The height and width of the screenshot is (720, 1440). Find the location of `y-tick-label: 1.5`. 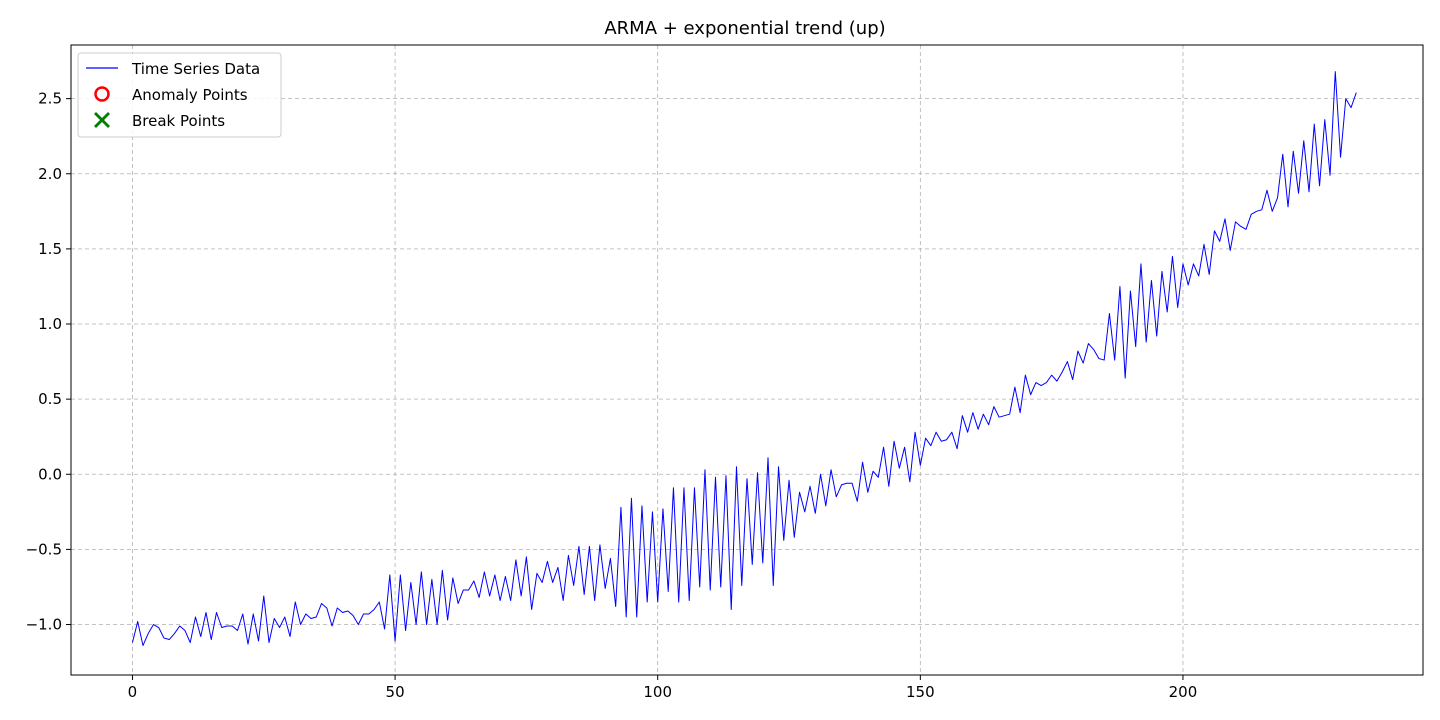

y-tick-label: 1.5 is located at coordinates (50, 249).